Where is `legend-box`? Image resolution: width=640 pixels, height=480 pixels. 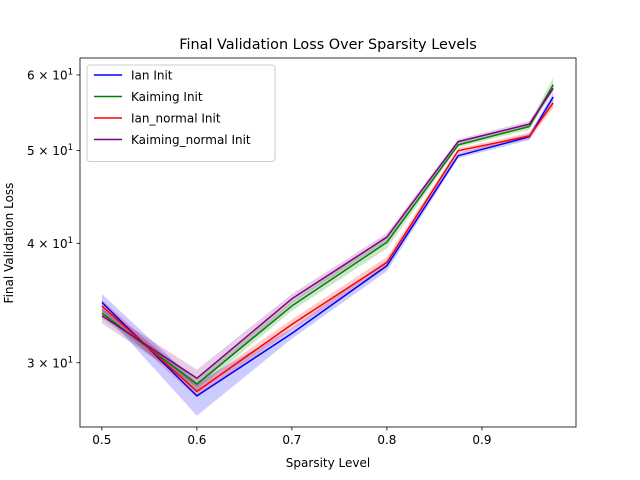
legend-box is located at coordinates (181, 113).